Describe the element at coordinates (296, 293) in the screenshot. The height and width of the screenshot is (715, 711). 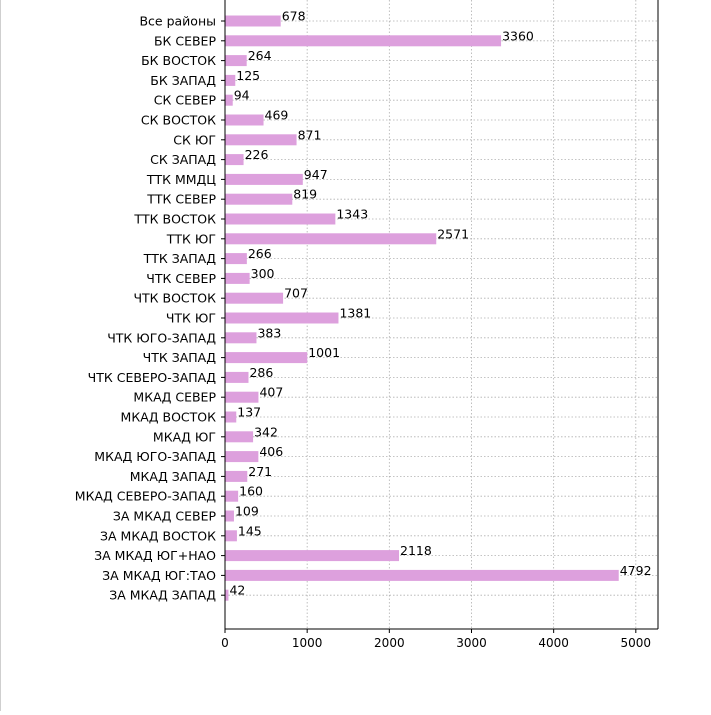
I see `value-label: 707` at that location.